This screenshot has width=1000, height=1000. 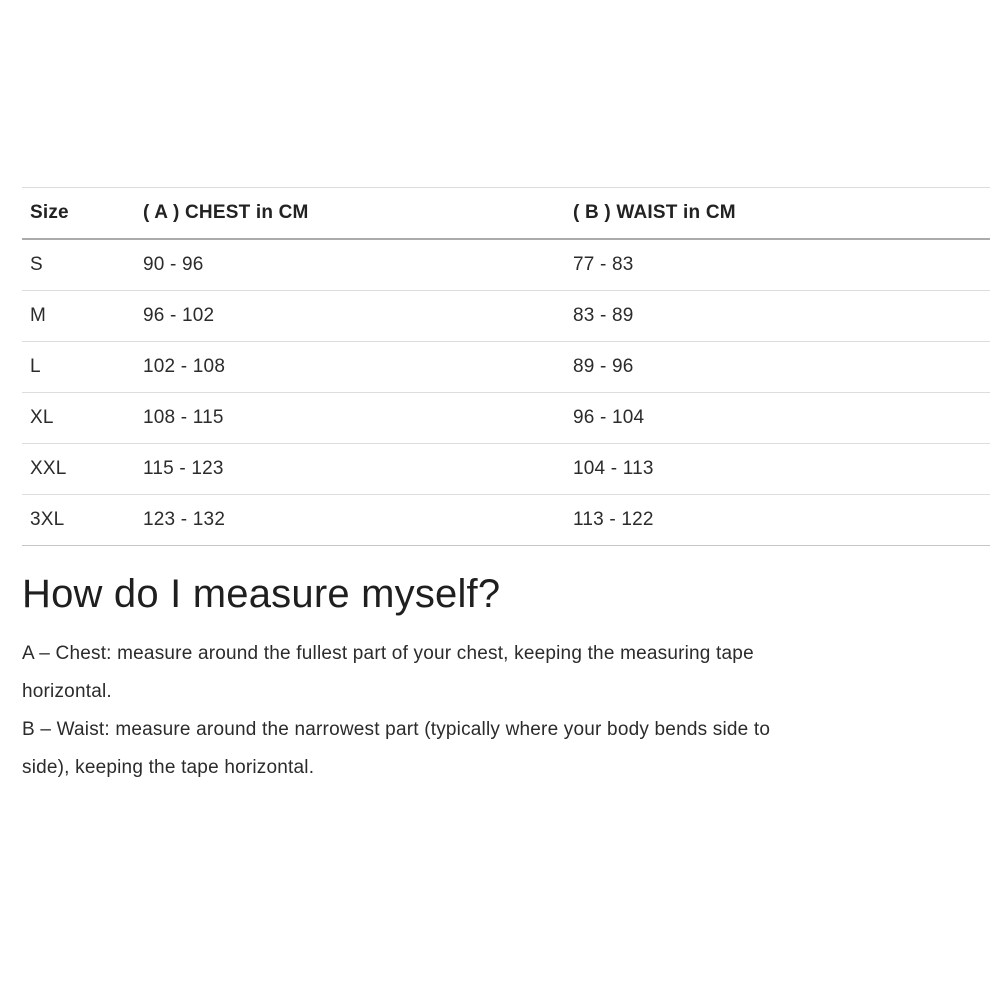 What do you see at coordinates (350, 367) in the screenshot?
I see `table-cell-chest_cm: 102 - 108` at bounding box center [350, 367].